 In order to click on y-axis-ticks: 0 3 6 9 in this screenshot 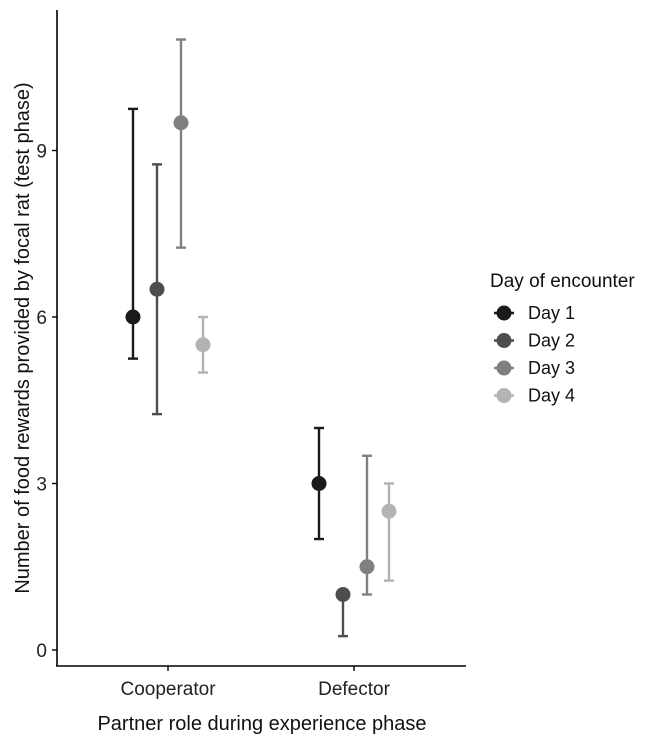, I will do `click(46, 402)`.